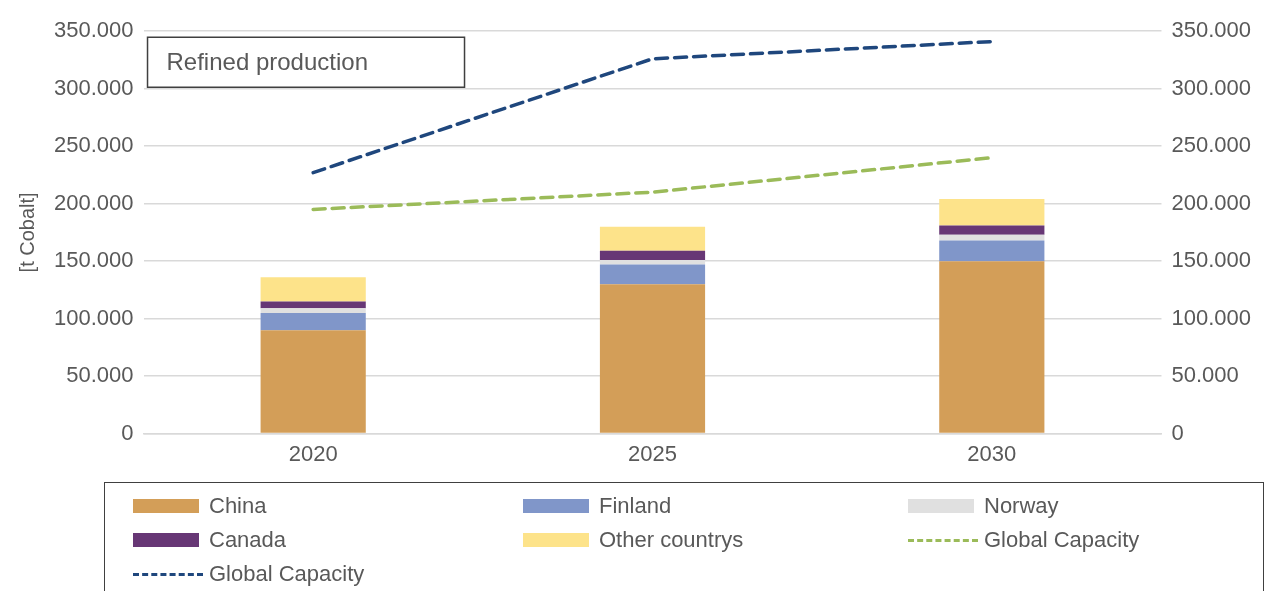 The image size is (1273, 591). What do you see at coordinates (652, 453) in the screenshot?
I see `x-tick-label: 2025` at bounding box center [652, 453].